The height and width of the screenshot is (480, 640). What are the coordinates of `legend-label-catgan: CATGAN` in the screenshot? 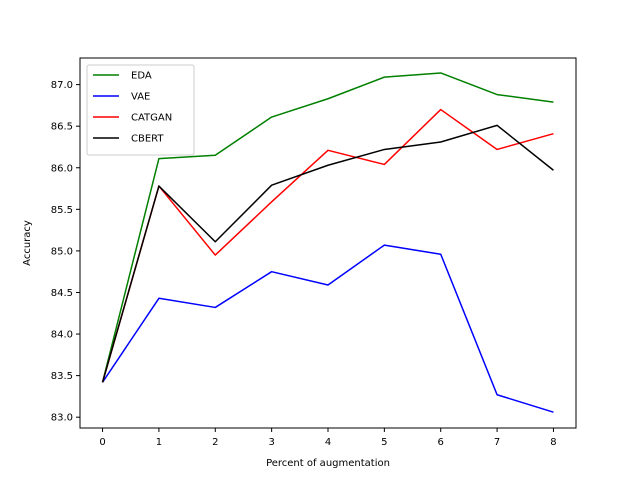 It's located at (151, 118).